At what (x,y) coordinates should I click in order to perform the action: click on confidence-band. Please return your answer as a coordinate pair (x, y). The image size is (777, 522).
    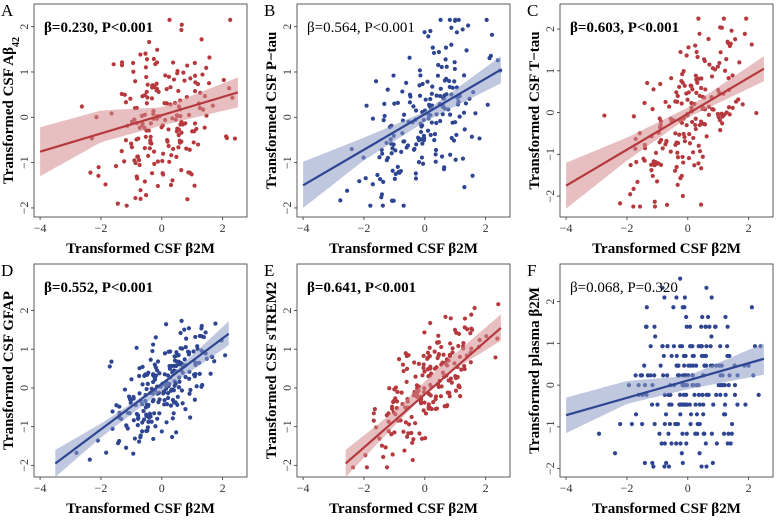
    Looking at the image, I should click on (139, 127).